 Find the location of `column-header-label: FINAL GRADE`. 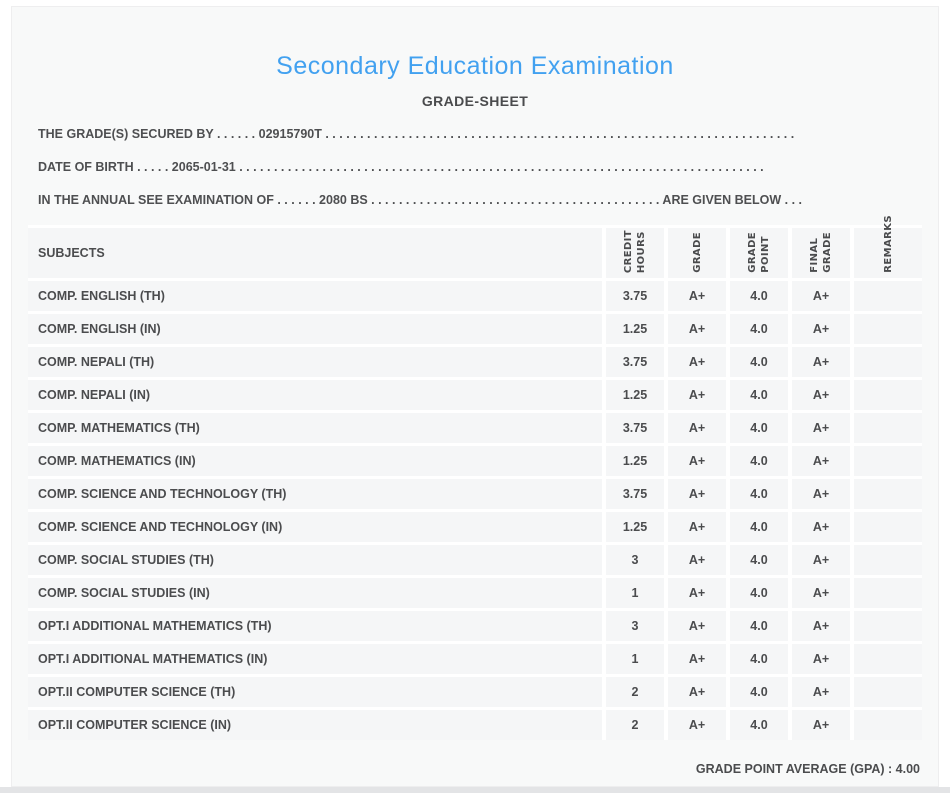

column-header-label: FINAL GRADE is located at coordinates (821, 252).